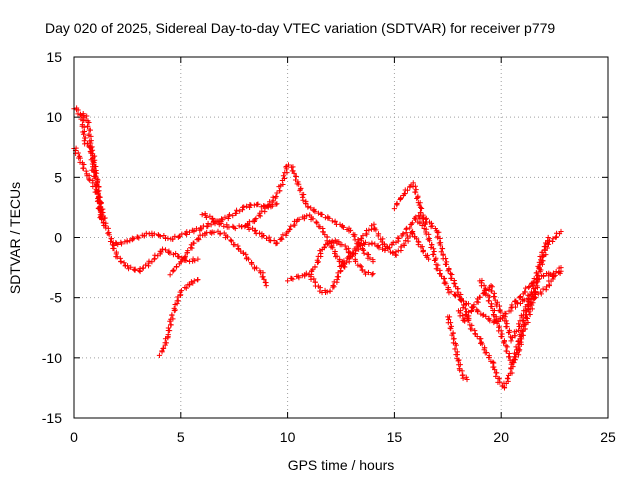  What do you see at coordinates (54, 117) in the screenshot?
I see `y-tick-label: 10` at bounding box center [54, 117].